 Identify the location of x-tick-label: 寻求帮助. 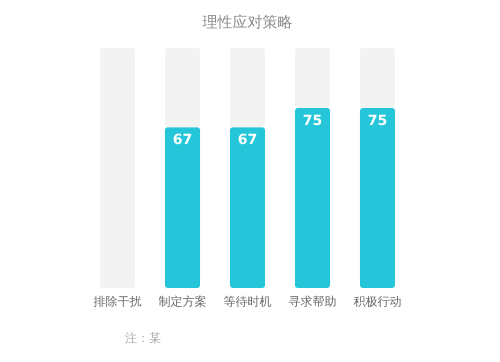
(312, 301).